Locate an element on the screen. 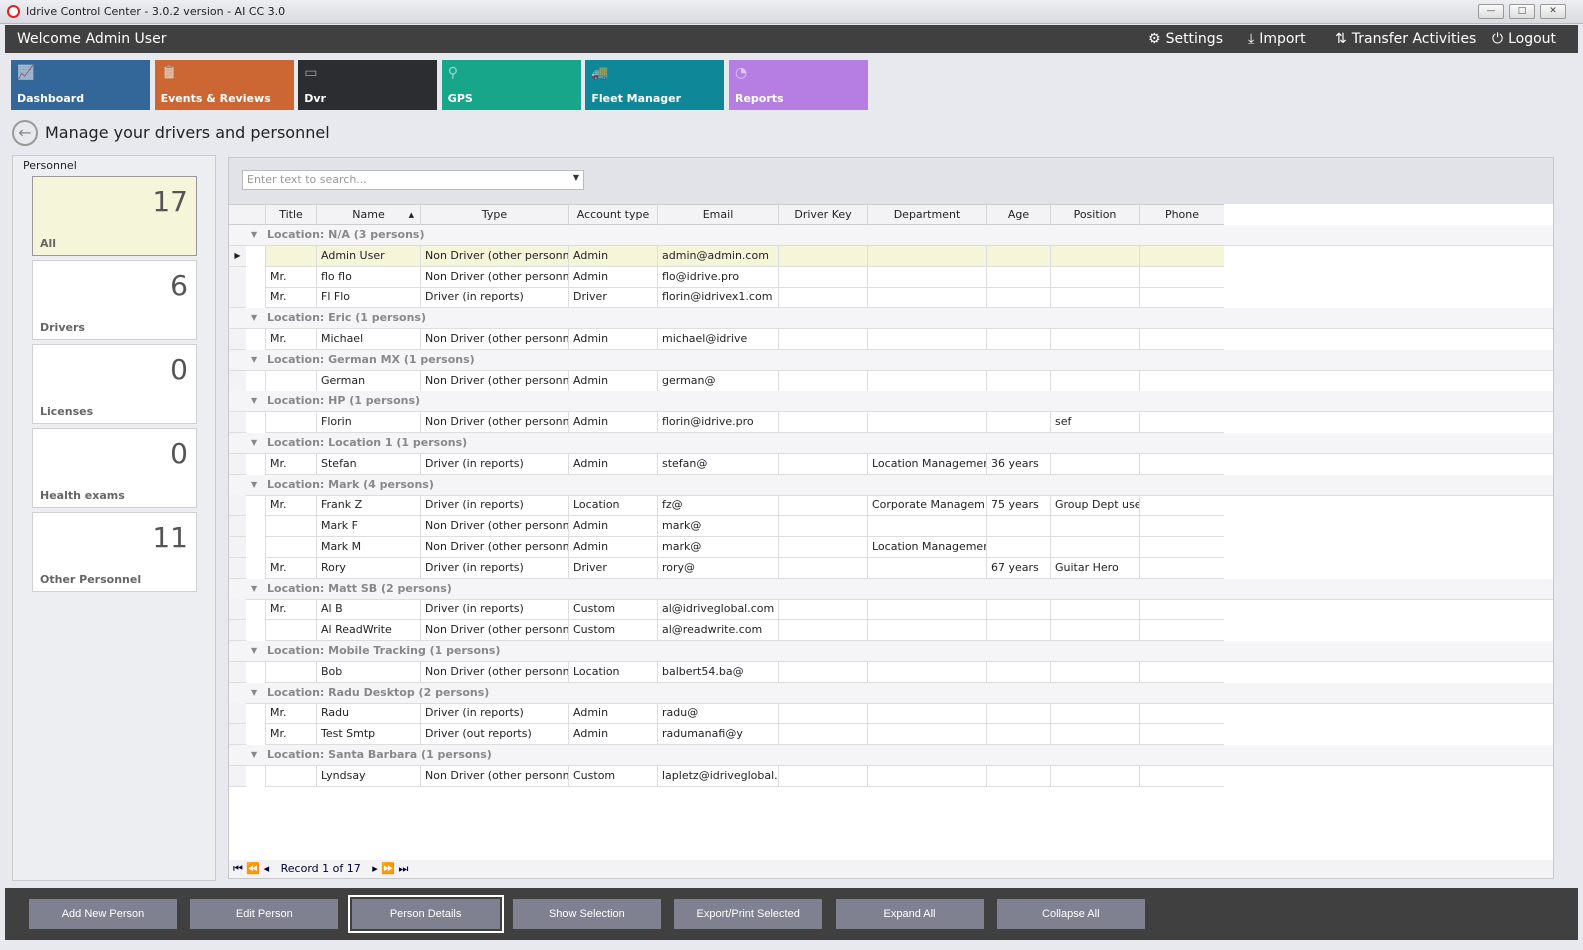 The image size is (1583, 950). cell-email: al@readwrite.com is located at coordinates (717, 631).